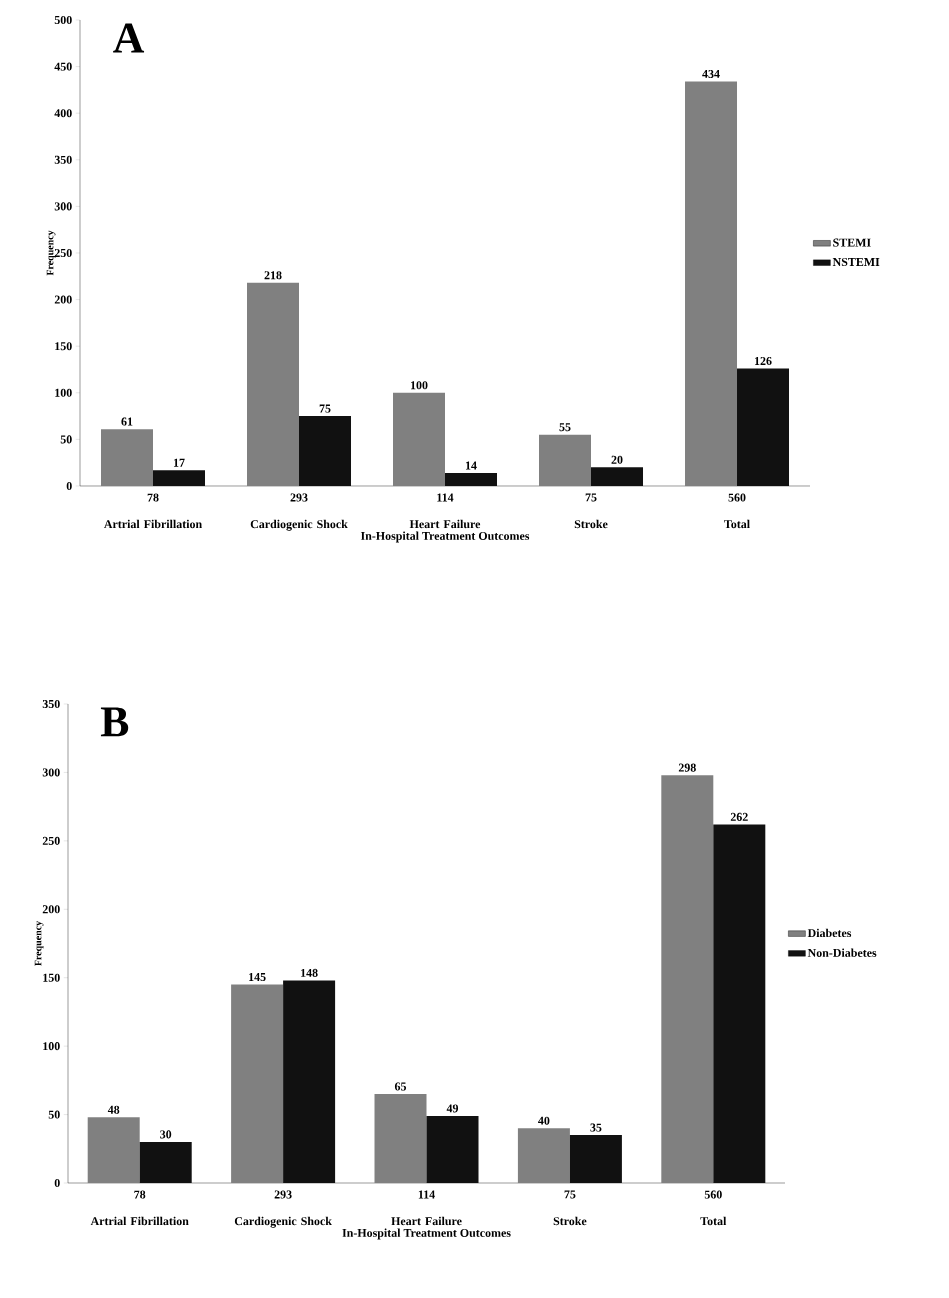 This screenshot has height=1298, width=949. I want to click on y-tick-label: 250, so click(51, 840).